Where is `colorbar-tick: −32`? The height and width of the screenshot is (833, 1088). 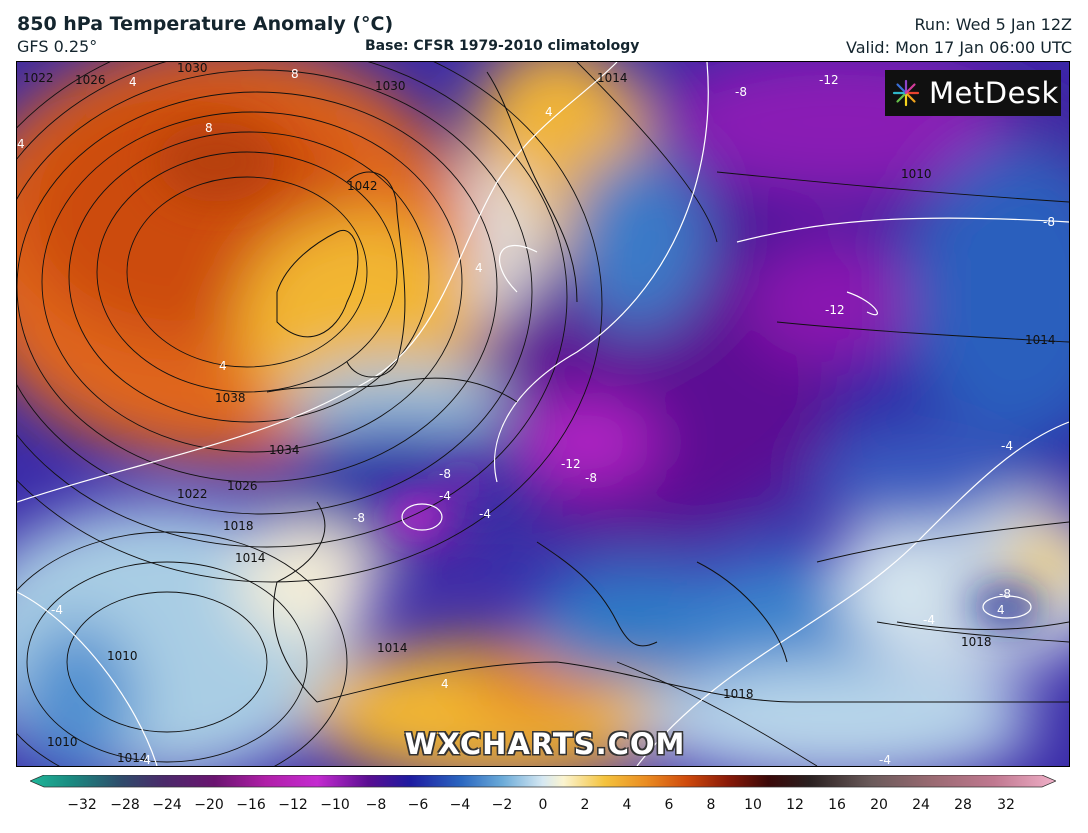 colorbar-tick: −32 is located at coordinates (82, 805).